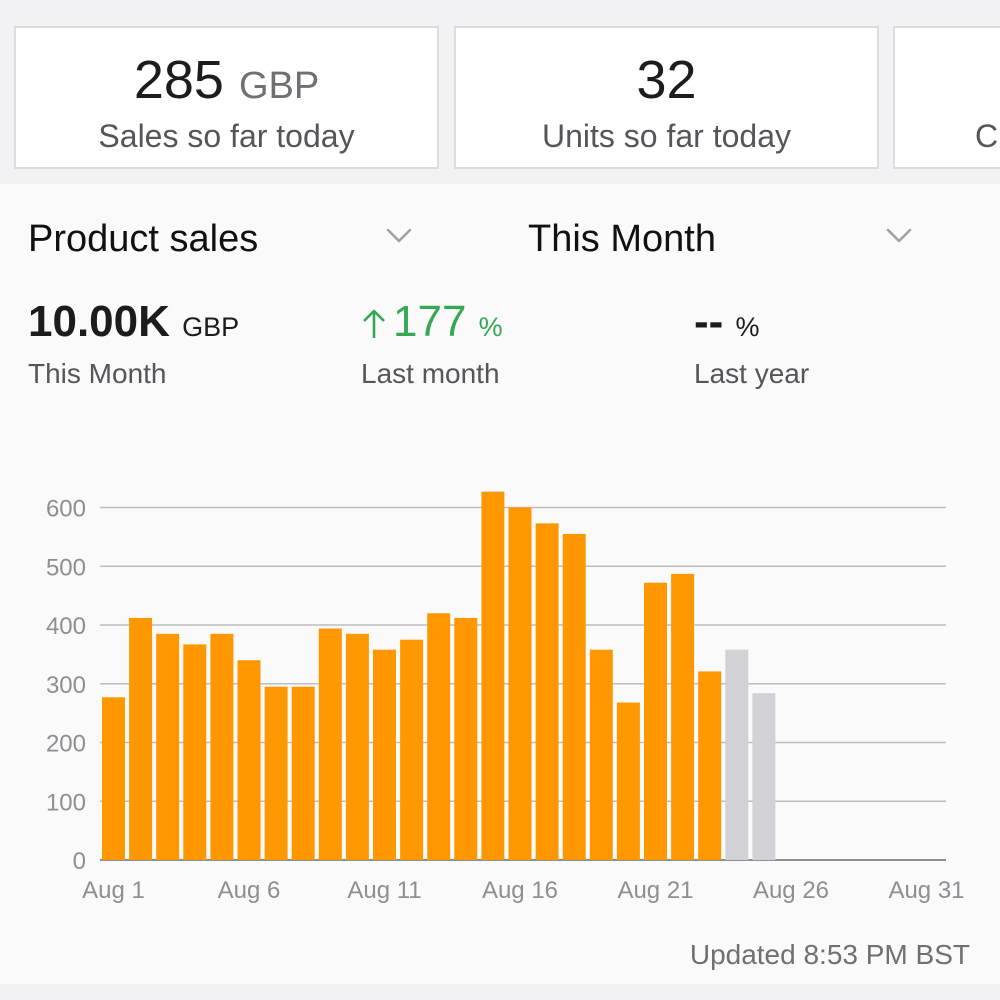 This screenshot has height=1000, width=1000. What do you see at coordinates (66, 626) in the screenshot?
I see `y-tick-label: 400` at bounding box center [66, 626].